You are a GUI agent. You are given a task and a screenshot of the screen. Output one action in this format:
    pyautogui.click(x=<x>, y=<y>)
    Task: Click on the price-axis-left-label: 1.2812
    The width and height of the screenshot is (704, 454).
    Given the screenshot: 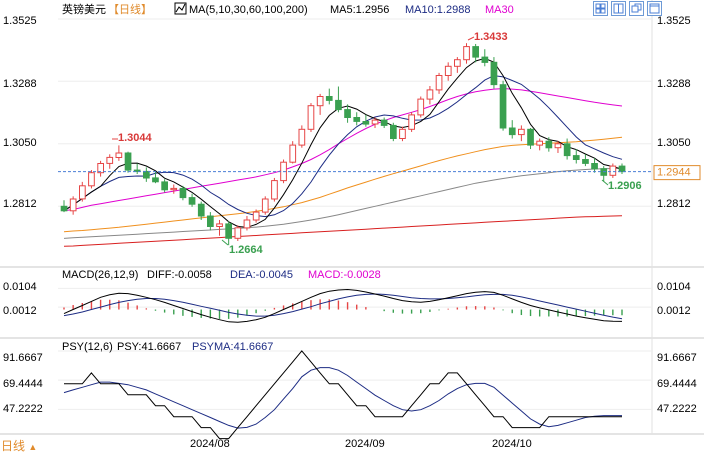 What is the action you would take?
    pyautogui.click(x=20, y=204)
    